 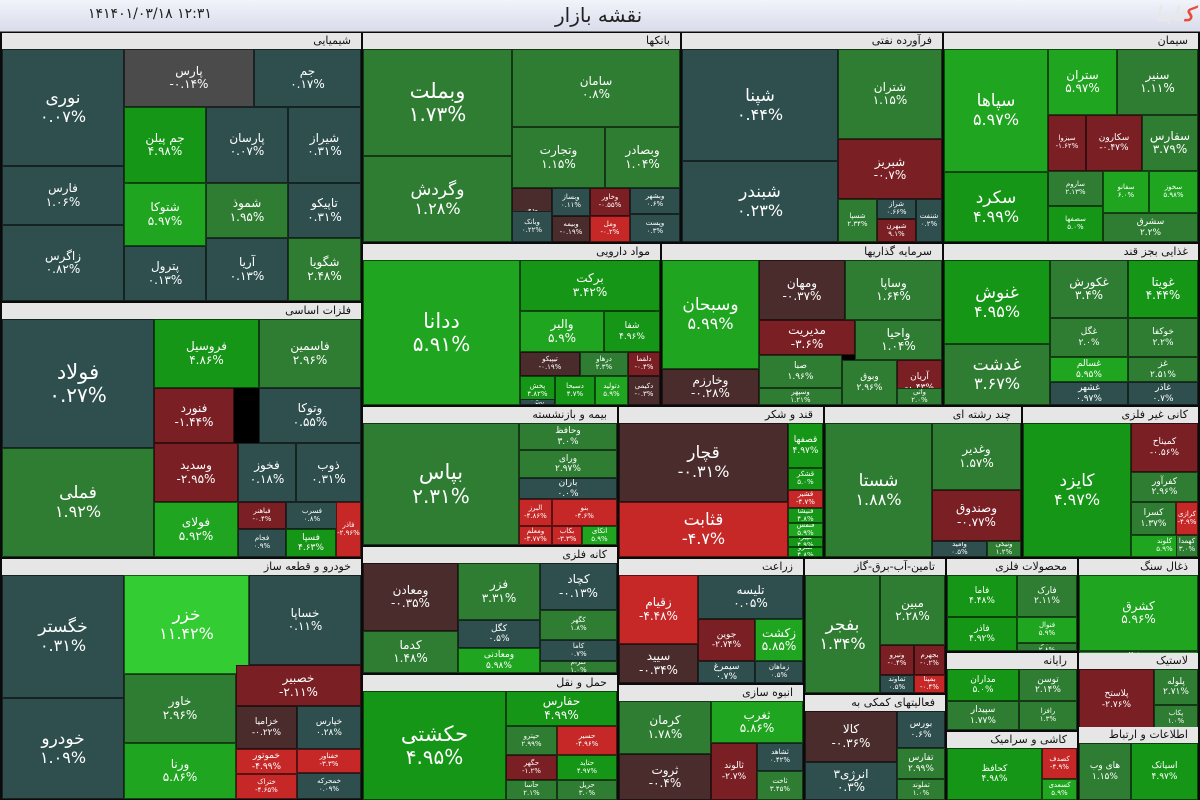 I want to click on stock-tile: خاور ۲.۹۶%, so click(x=180, y=708).